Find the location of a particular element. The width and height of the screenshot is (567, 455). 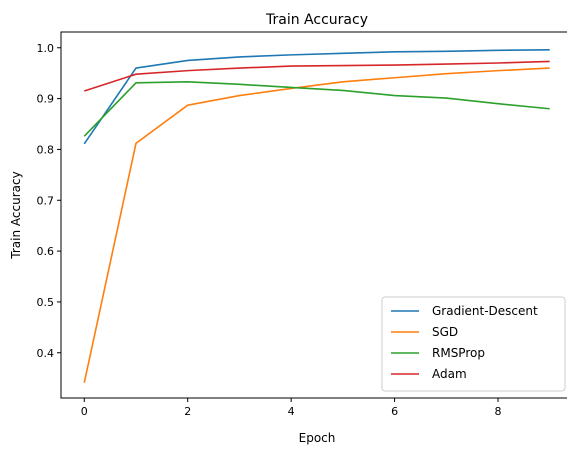

legend-box is located at coordinates (473, 344).